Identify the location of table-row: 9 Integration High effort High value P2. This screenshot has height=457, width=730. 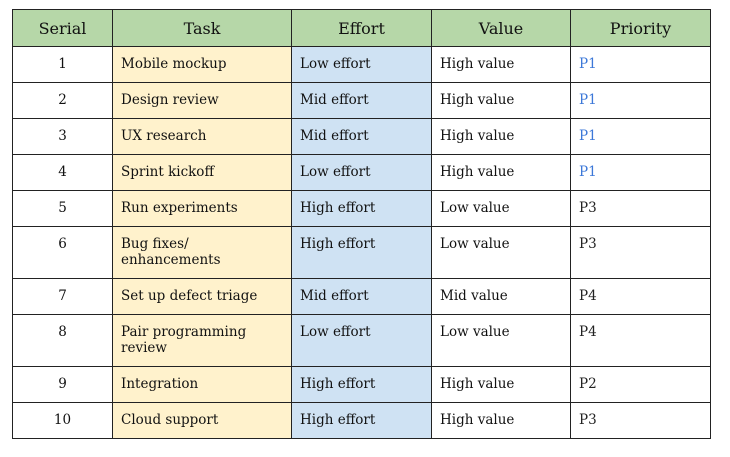
(361, 384).